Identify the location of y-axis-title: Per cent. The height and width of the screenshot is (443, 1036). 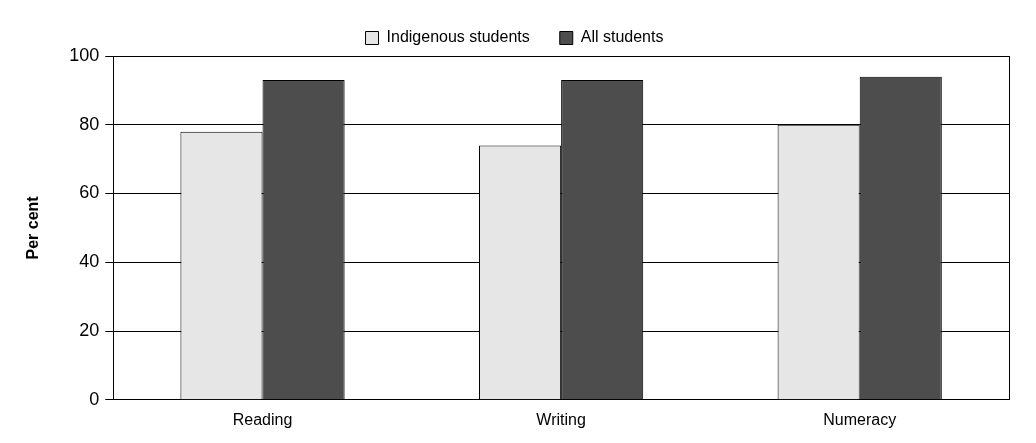
(33, 227).